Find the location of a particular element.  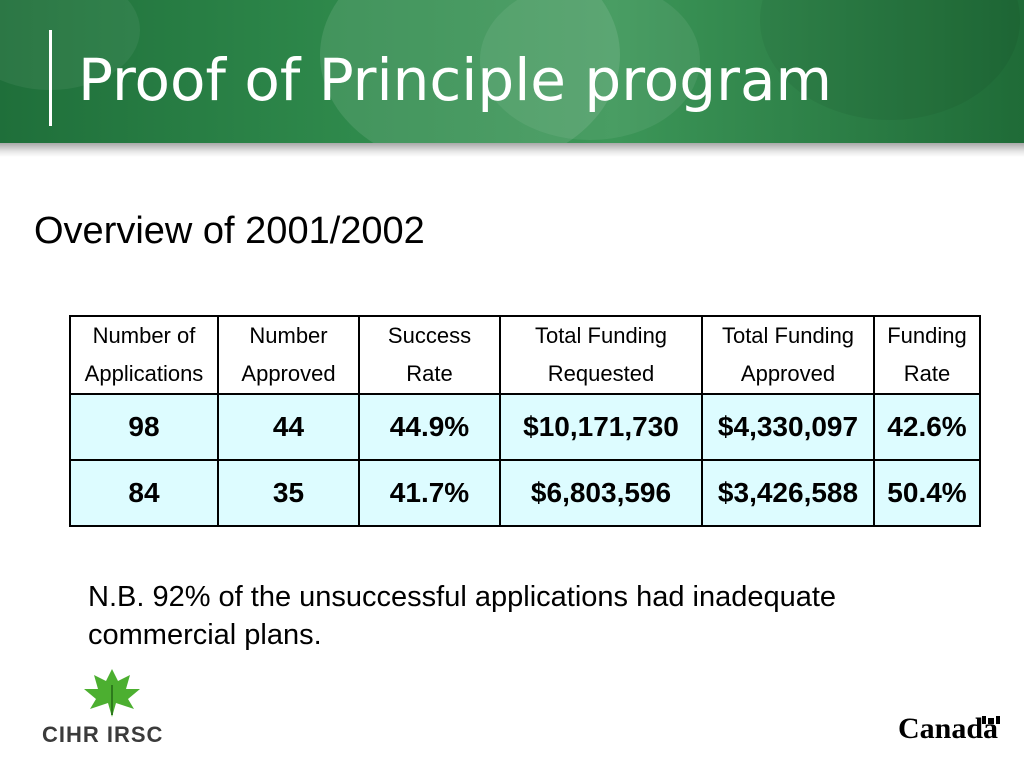

slide-subtitle: Overview of 2001/2002 is located at coordinates (229, 231).